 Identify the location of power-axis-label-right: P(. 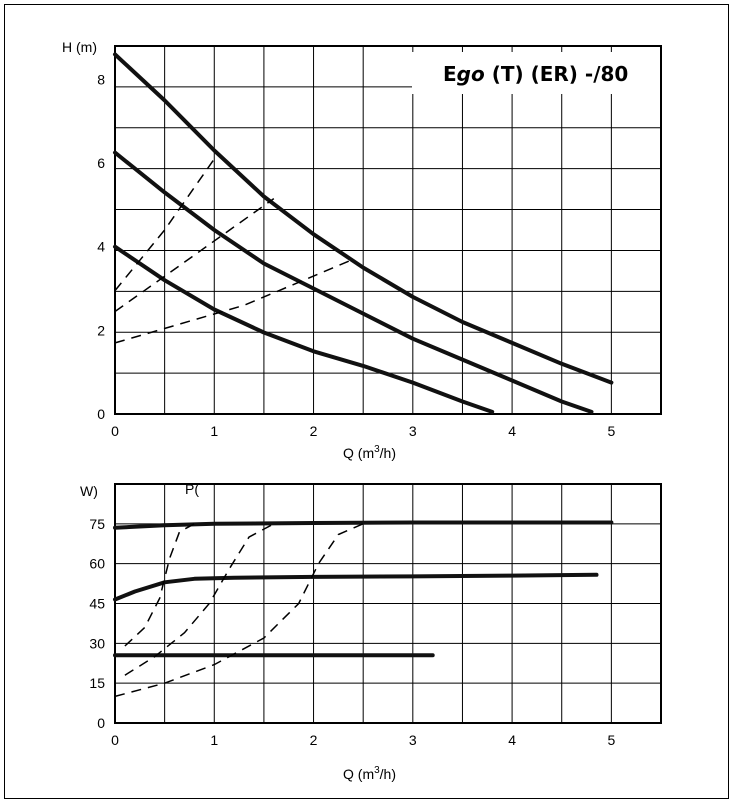
(192, 489).